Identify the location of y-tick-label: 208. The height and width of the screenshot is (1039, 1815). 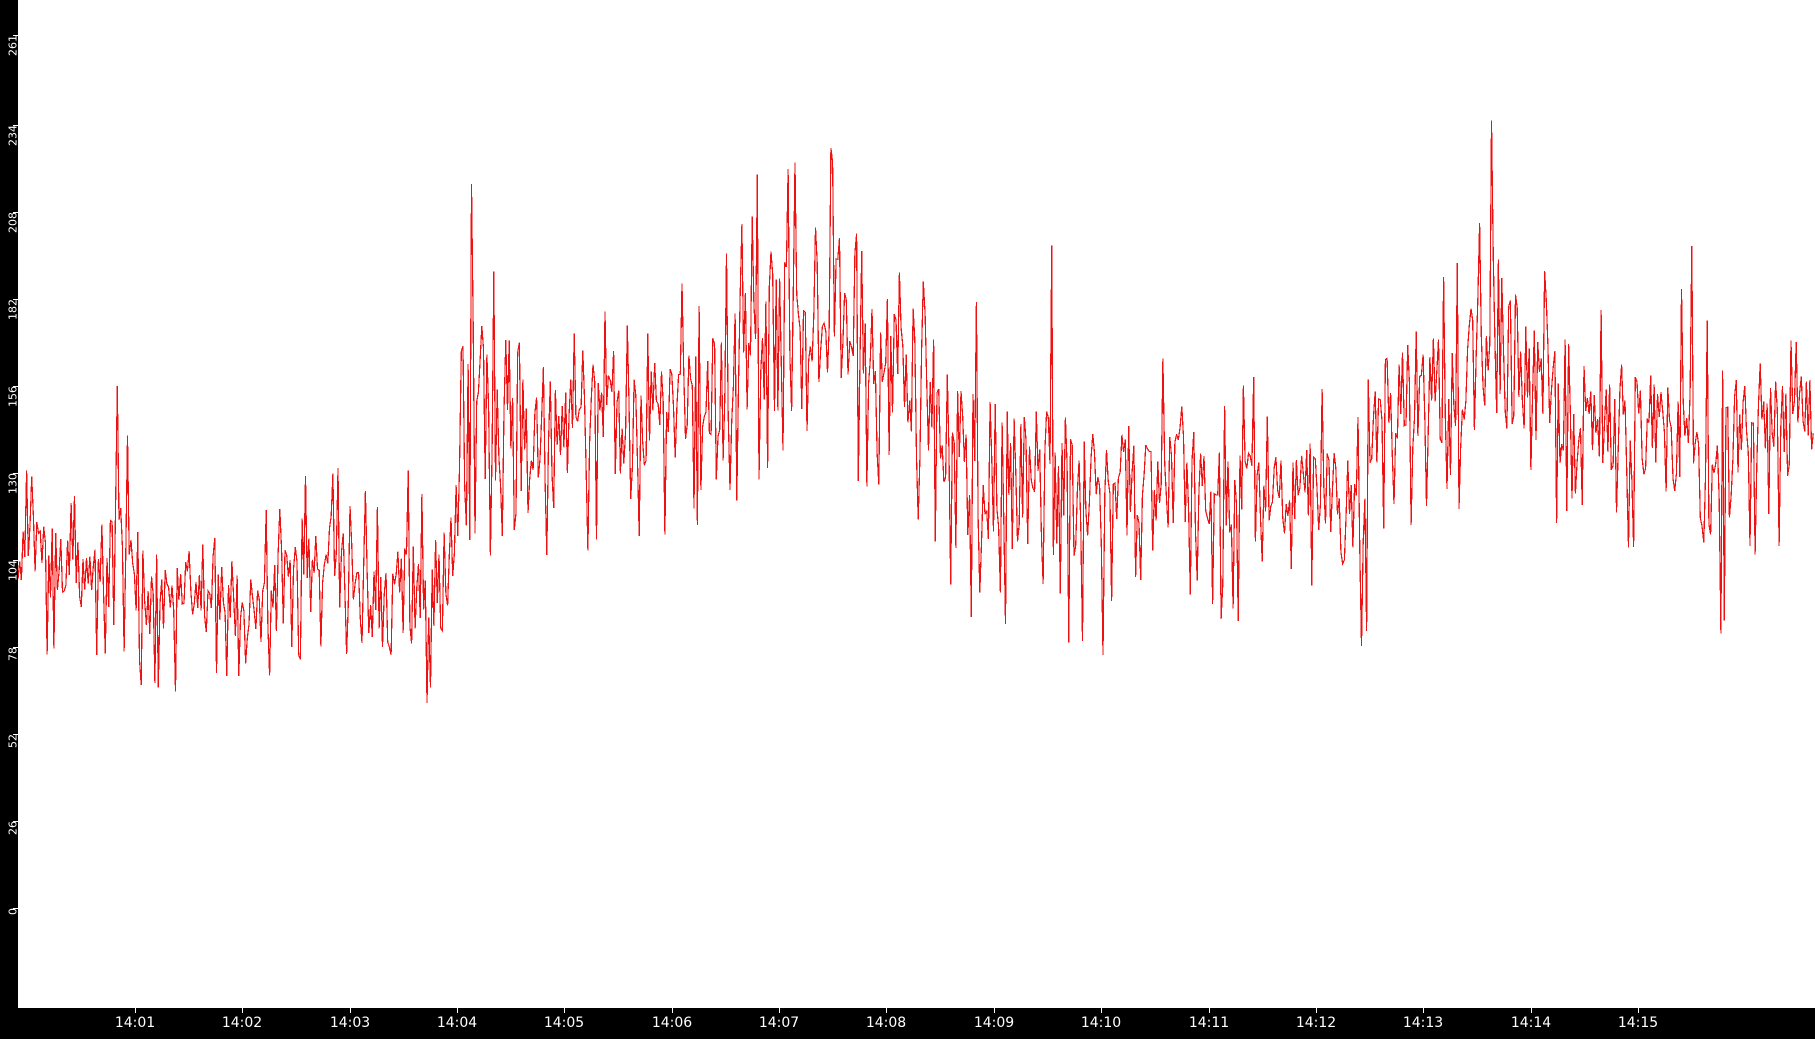
(13, 222).